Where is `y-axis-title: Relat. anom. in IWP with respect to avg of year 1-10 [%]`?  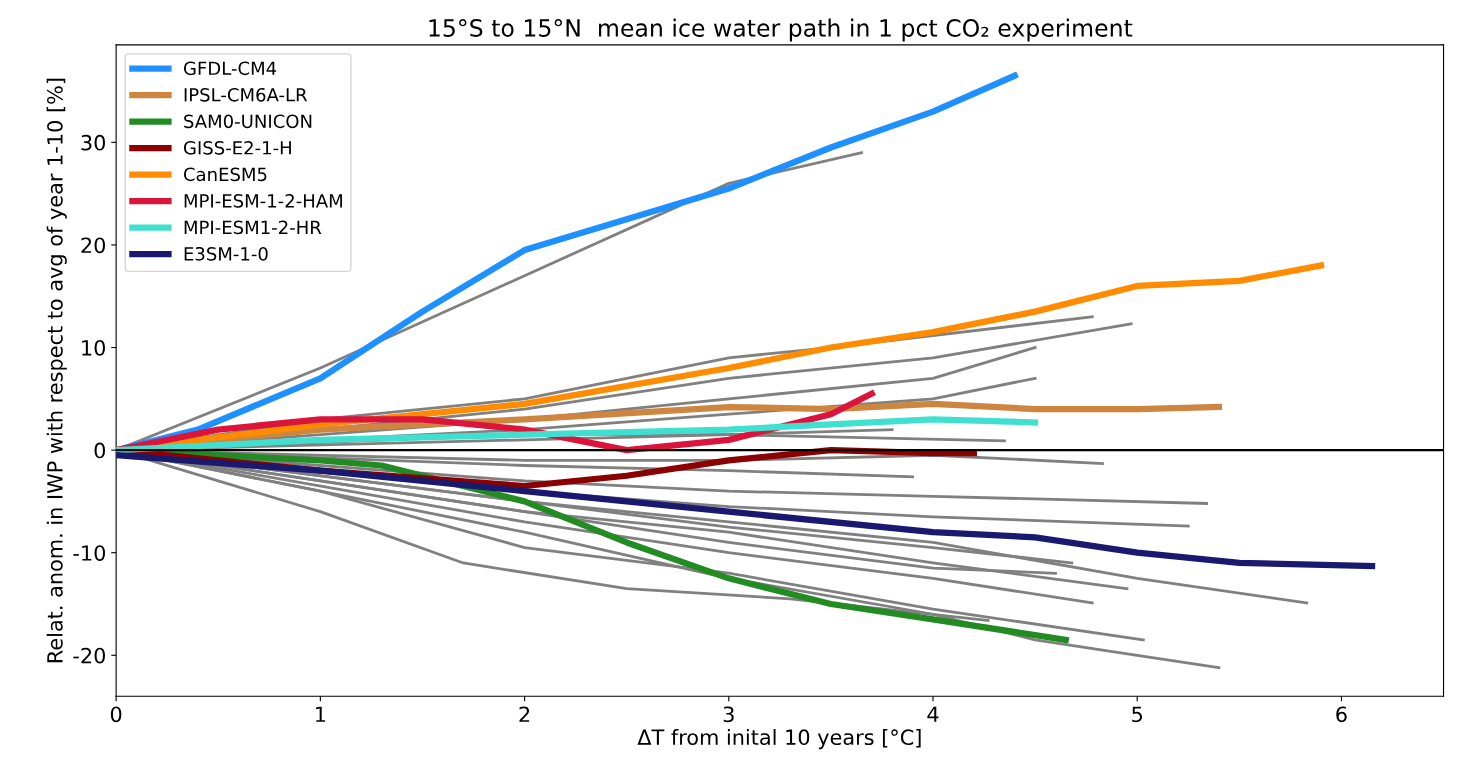 y-axis-title: Relat. anom. in IWP with respect to avg of year 1-10 [%] is located at coordinates (56, 370).